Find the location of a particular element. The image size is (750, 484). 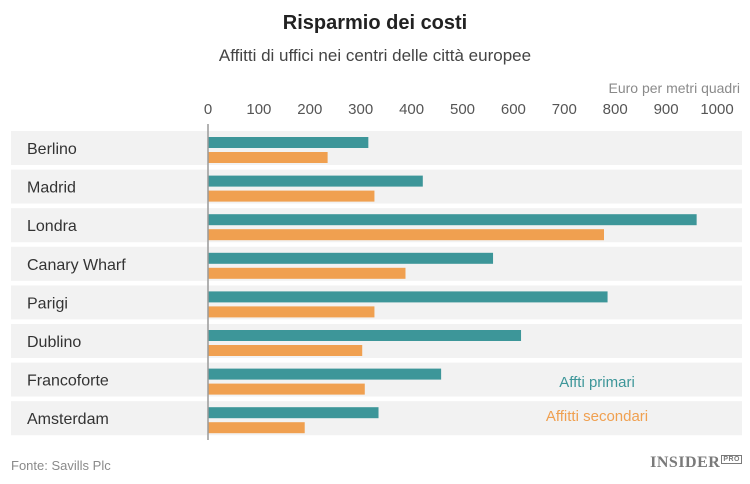

logo-badge: PRO is located at coordinates (731, 459).